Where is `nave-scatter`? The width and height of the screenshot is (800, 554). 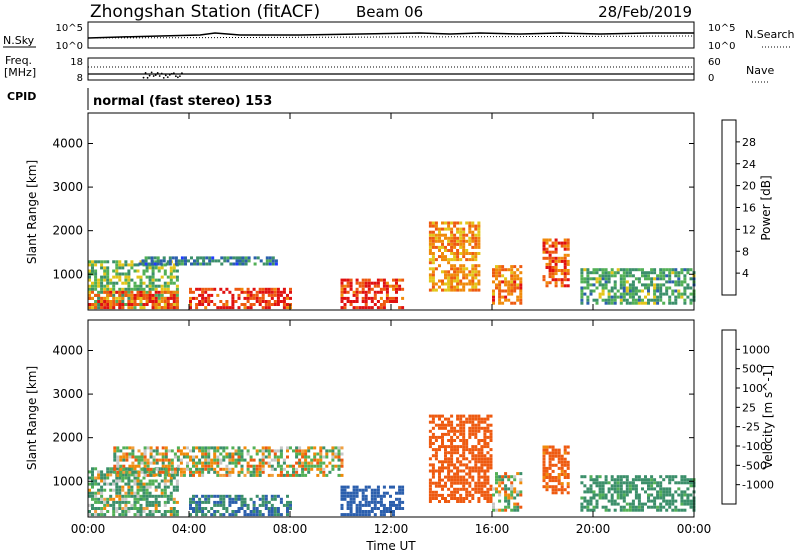
nave-scatter is located at coordinates (162, 75).